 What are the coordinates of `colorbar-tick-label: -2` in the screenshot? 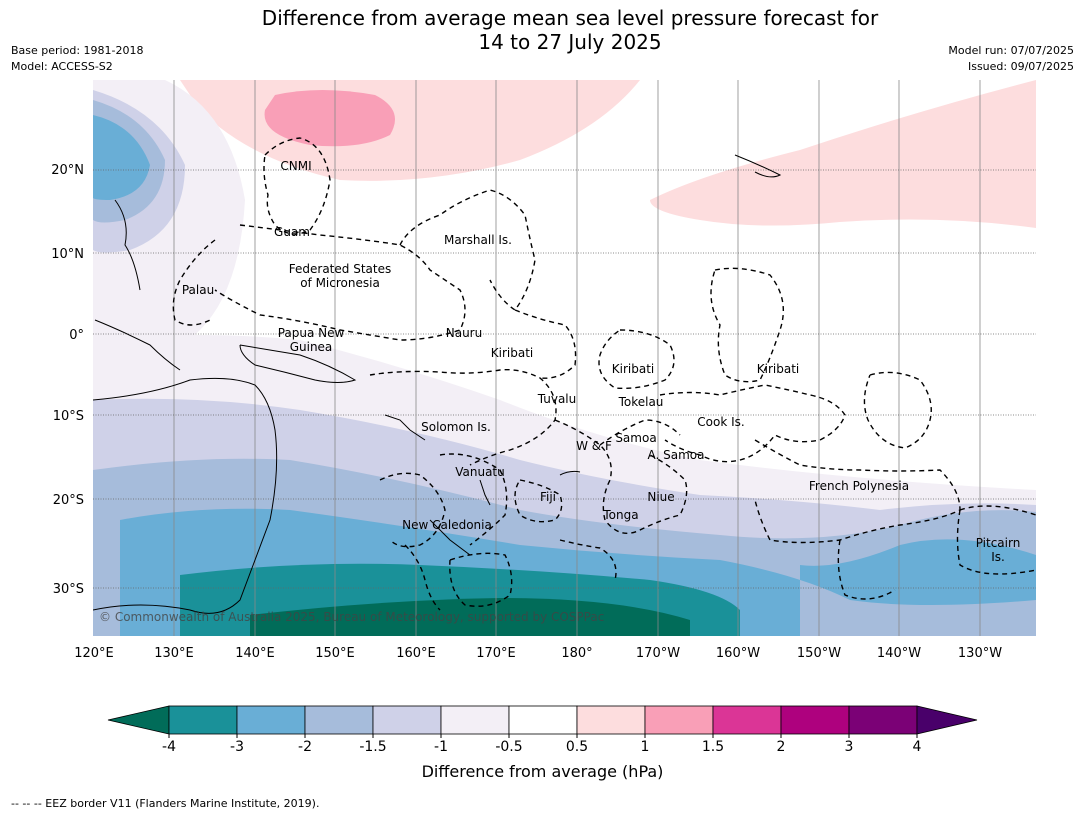 It's located at (305, 747).